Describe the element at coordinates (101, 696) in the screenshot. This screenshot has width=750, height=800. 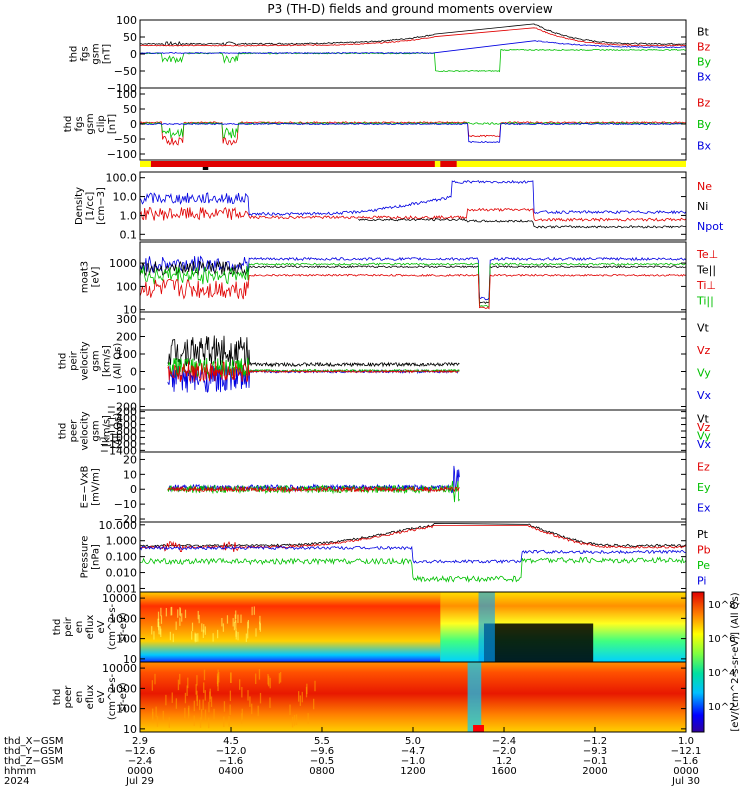
I see `y-axis-label-line: eV` at that location.